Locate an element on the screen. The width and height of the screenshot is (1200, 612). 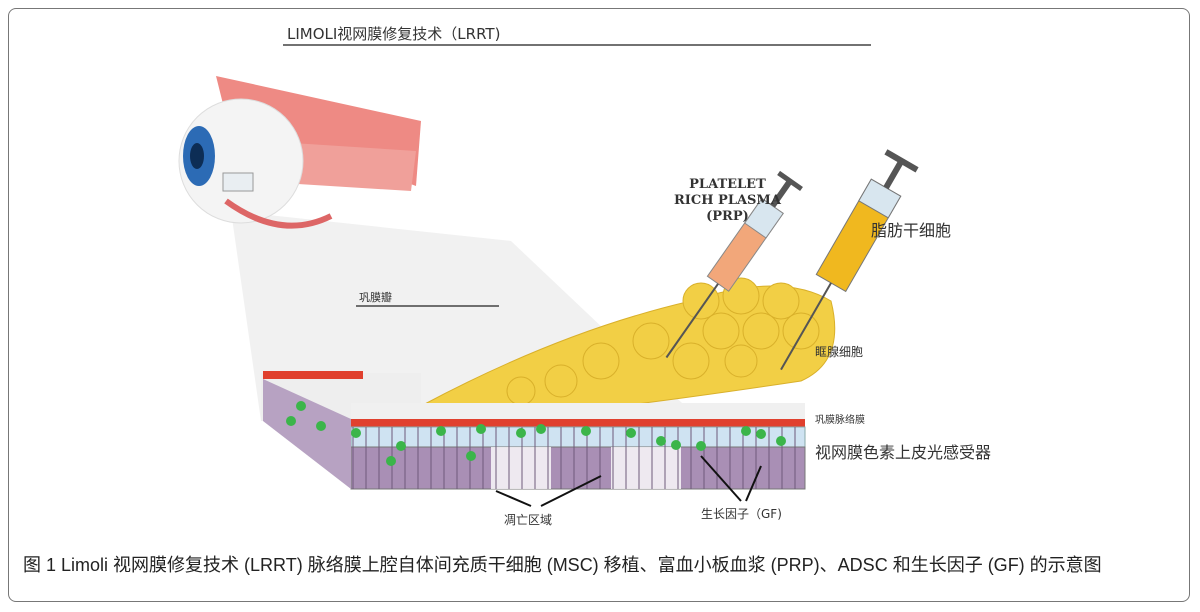
growth-factor-label: 生长因子（GF) is located at coordinates (741, 514).